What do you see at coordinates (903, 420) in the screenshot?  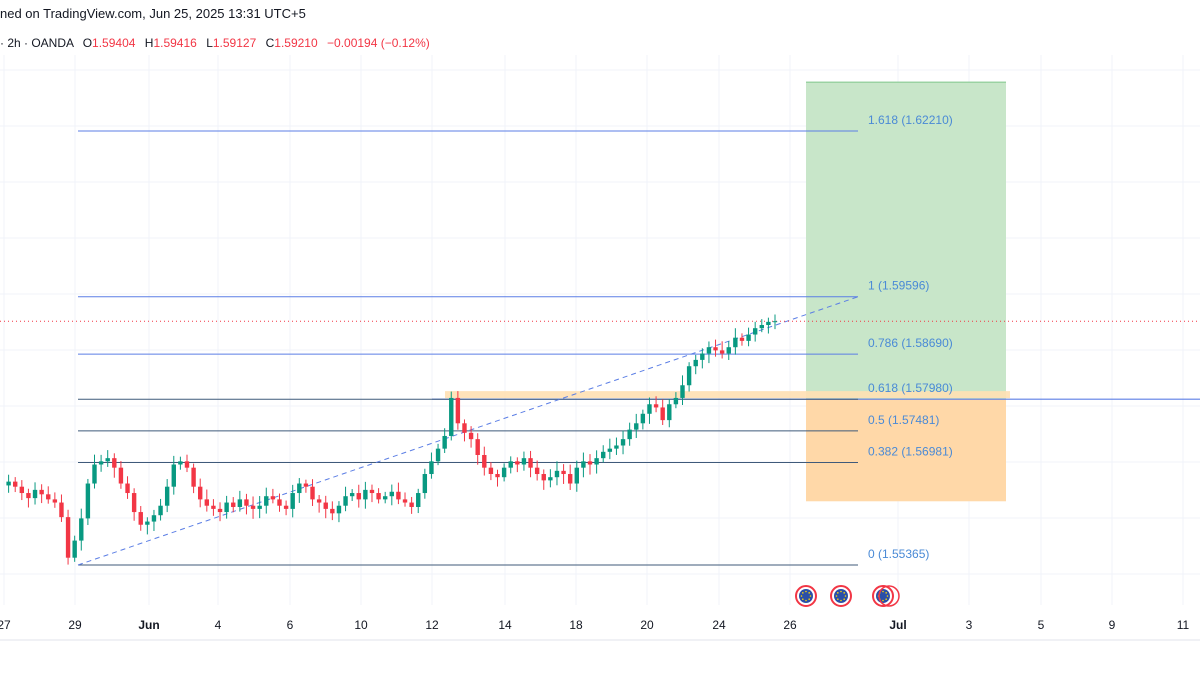 I see `fib-label: 0.5 (1.57481)` at bounding box center [903, 420].